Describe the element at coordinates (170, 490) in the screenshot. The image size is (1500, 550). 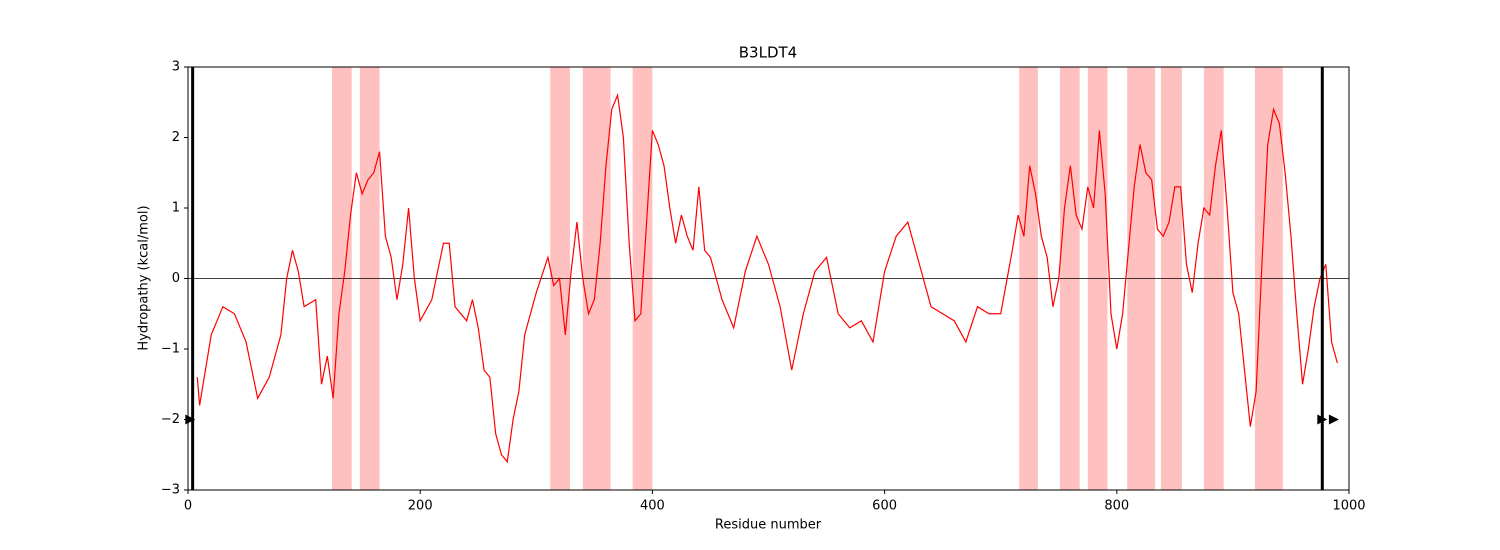
I see `y-tick-label: −3` at that location.